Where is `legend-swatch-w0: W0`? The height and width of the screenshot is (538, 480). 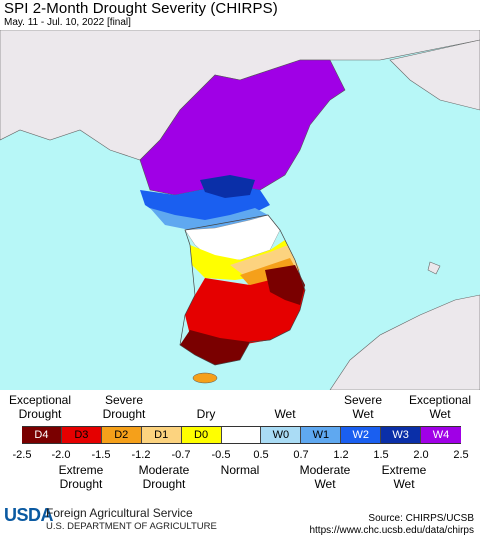 legend-swatch-w0: W0 is located at coordinates (281, 435).